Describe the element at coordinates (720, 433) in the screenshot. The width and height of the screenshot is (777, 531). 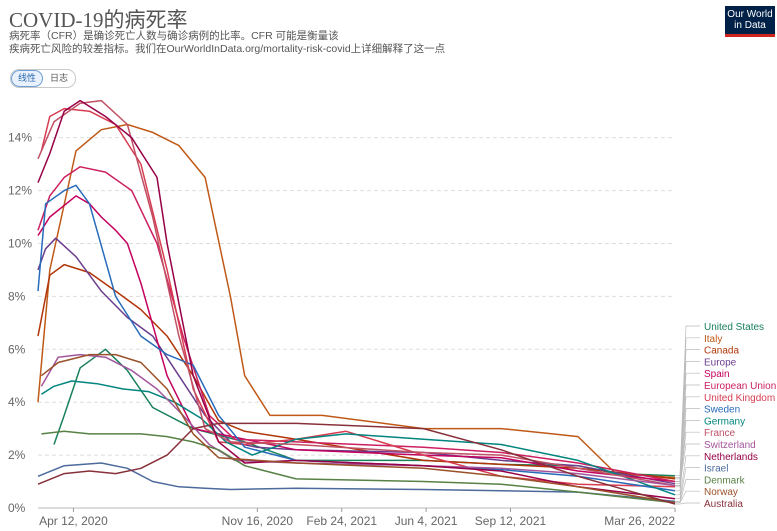
I see `legend-entry: France` at that location.